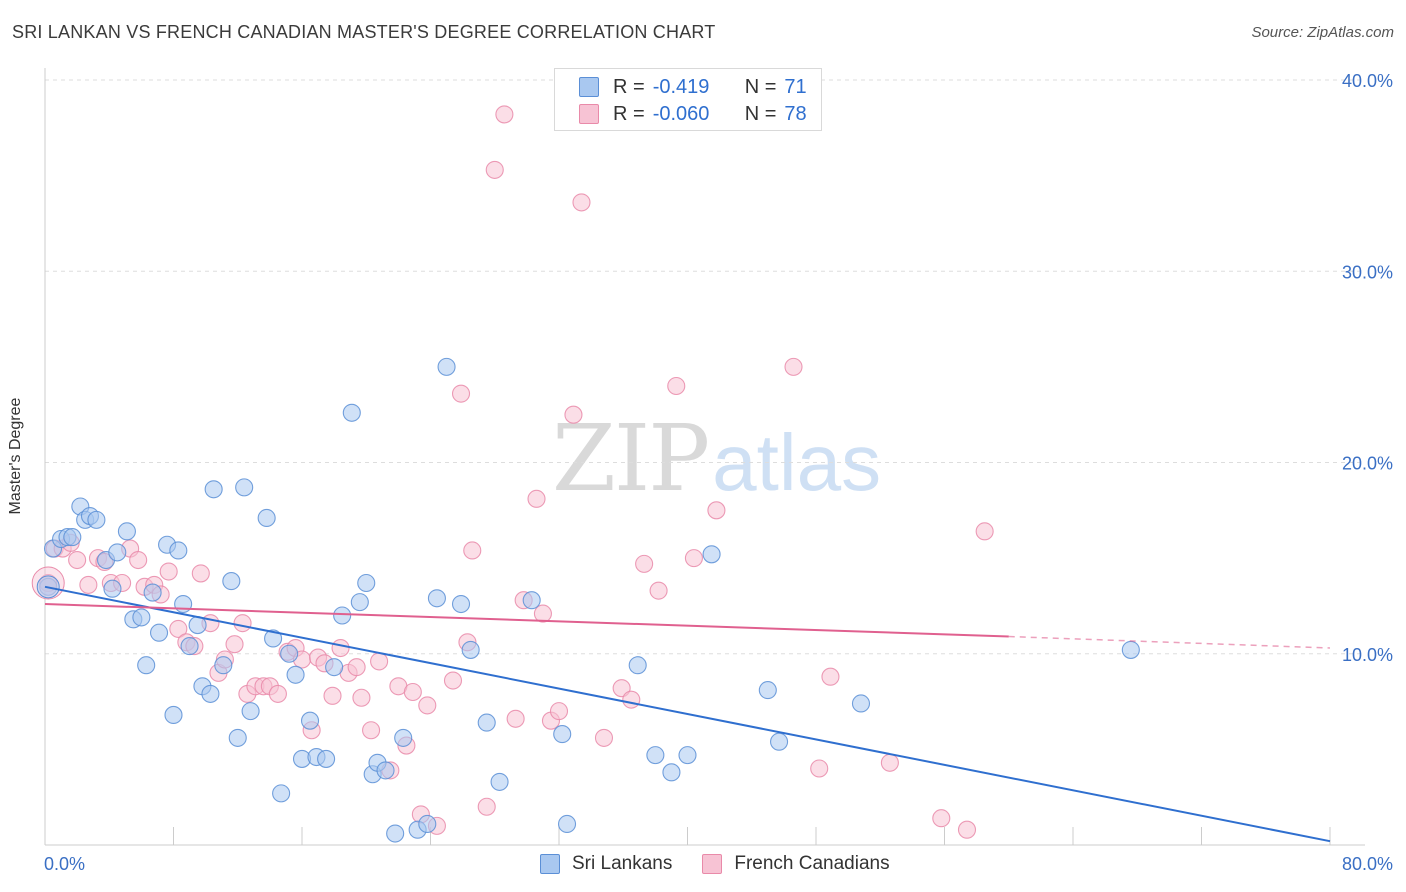 This screenshot has height=892, width=1406. What do you see at coordinates (795, 113) in the screenshot?
I see `legend-n-value: 78` at bounding box center [795, 113].